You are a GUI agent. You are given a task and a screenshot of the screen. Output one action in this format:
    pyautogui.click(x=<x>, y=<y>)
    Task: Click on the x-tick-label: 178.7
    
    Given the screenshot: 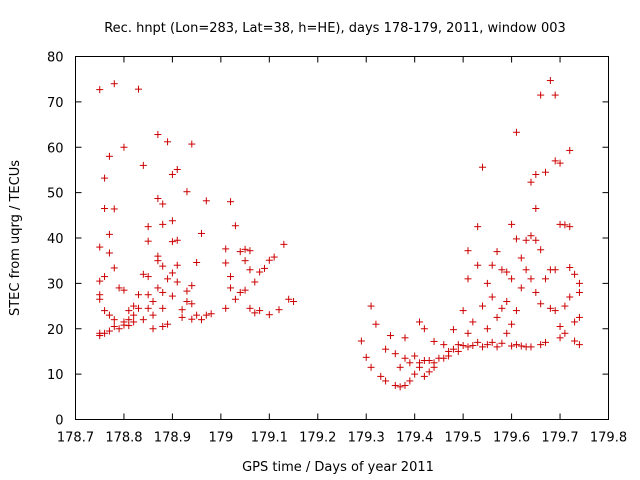 What is the action you would take?
    pyautogui.click(x=75, y=438)
    